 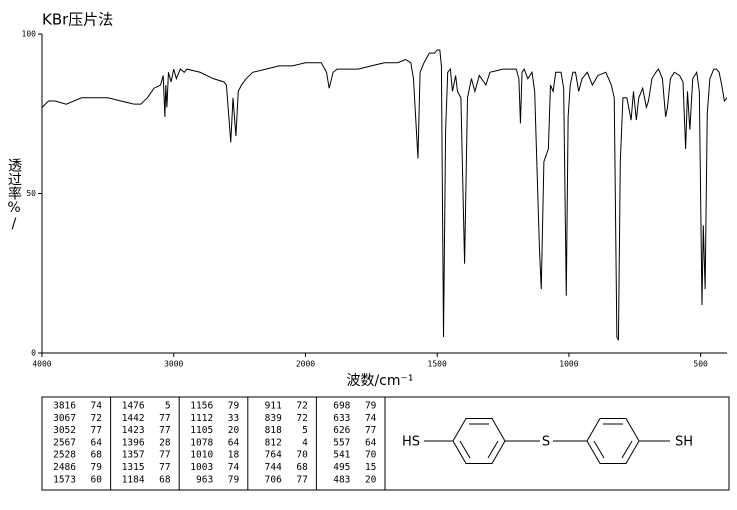 I want to click on peak-transmittance: 18, so click(x=234, y=455).